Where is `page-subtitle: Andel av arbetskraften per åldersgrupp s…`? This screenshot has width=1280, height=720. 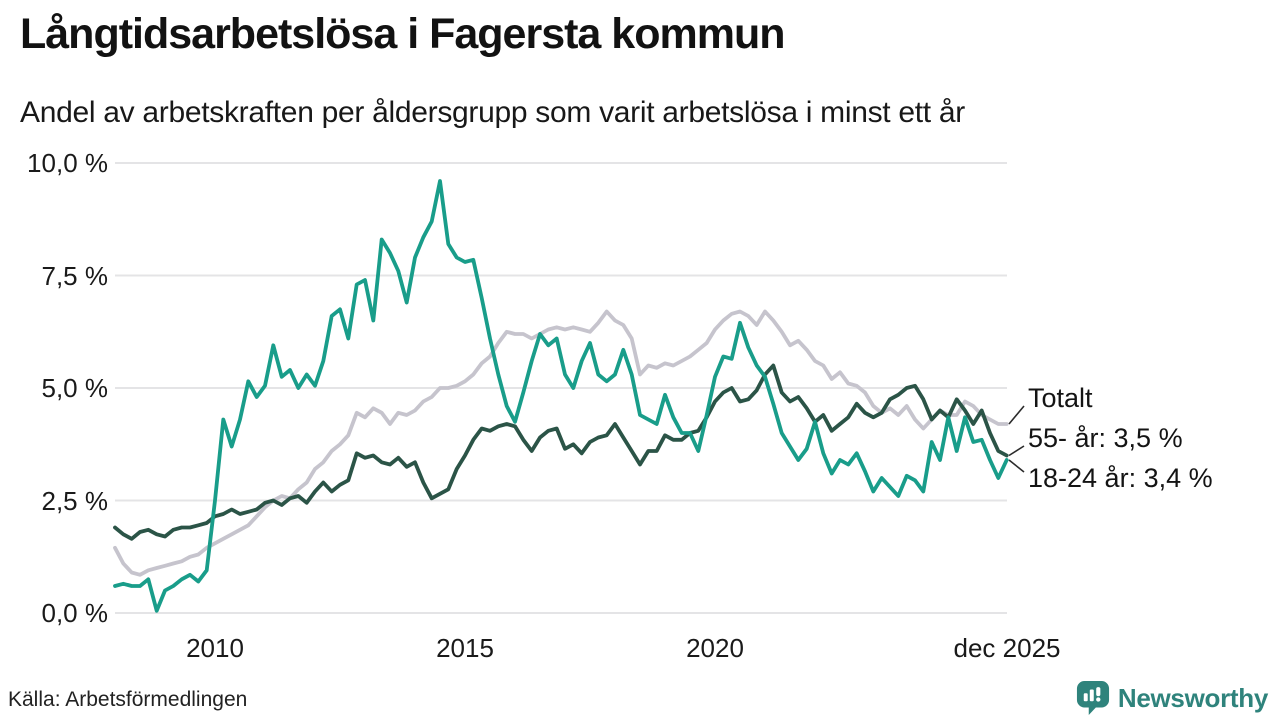 page-subtitle: Andel av arbetskraften per åldersgrupp s… is located at coordinates (492, 112).